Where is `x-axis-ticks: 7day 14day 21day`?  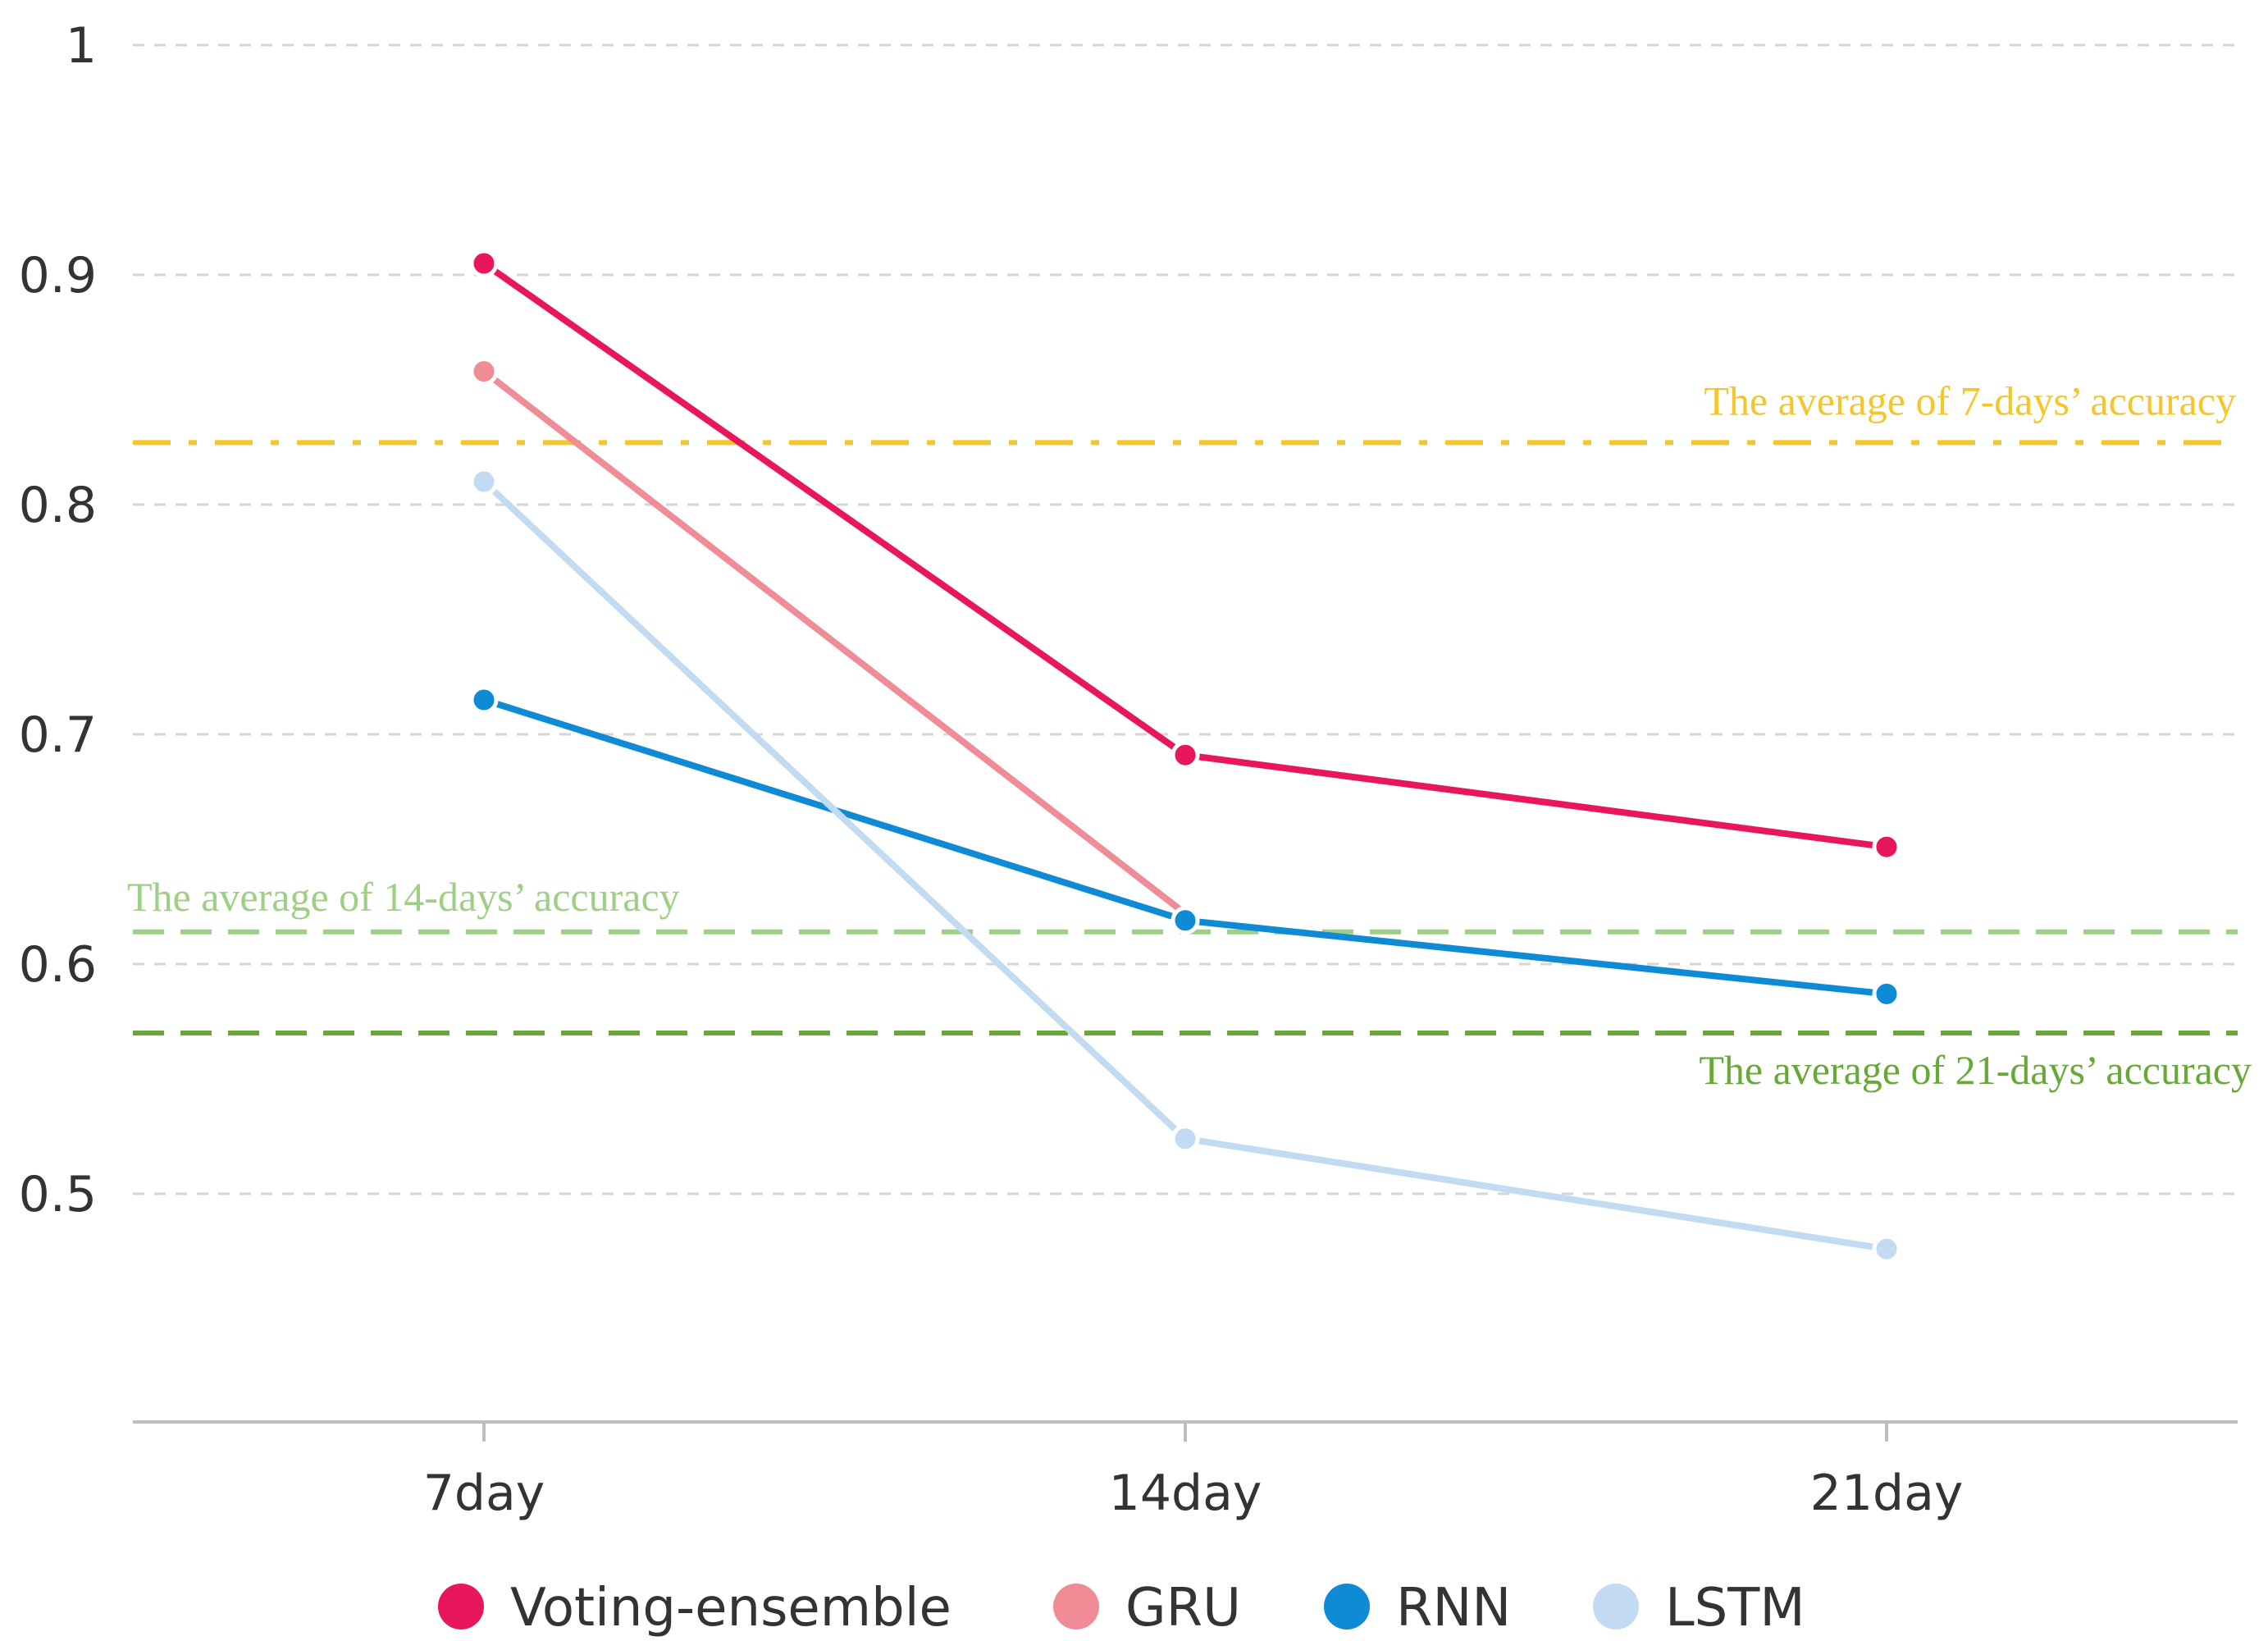 x-axis-ticks: 7day 14day 21day is located at coordinates (1193, 1472).